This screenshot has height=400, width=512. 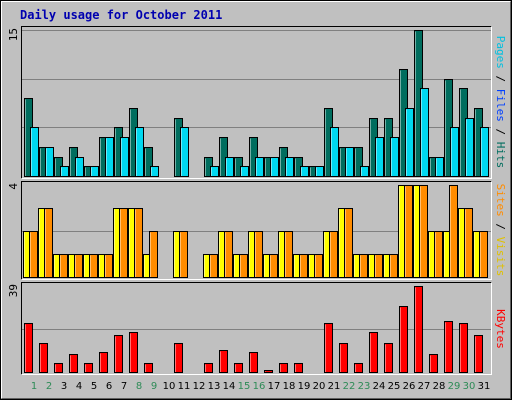 I want to click on legend-item-files: Files, so click(x=500, y=105).